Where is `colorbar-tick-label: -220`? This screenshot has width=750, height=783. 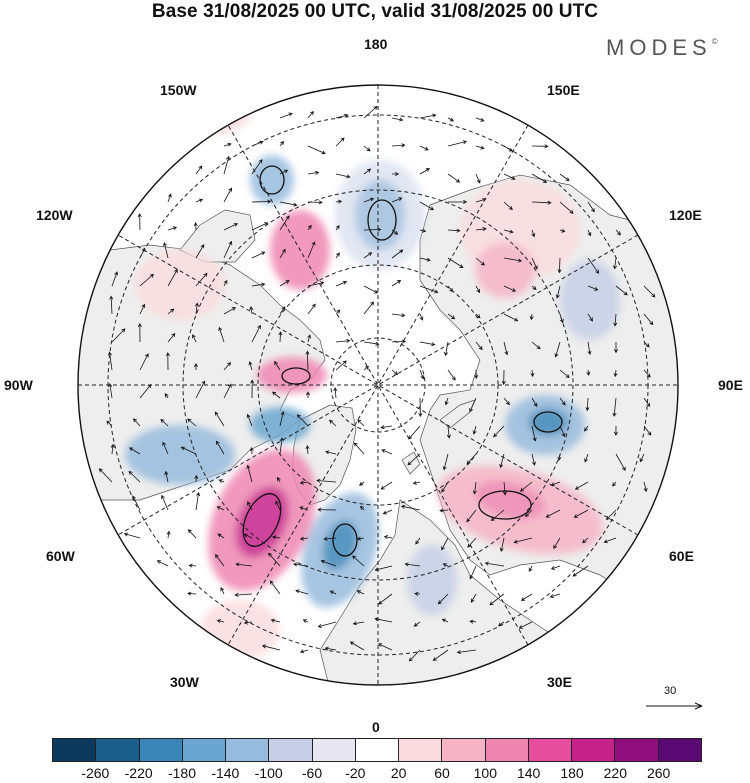
colorbar-tick-label: -220 is located at coordinates (138, 773).